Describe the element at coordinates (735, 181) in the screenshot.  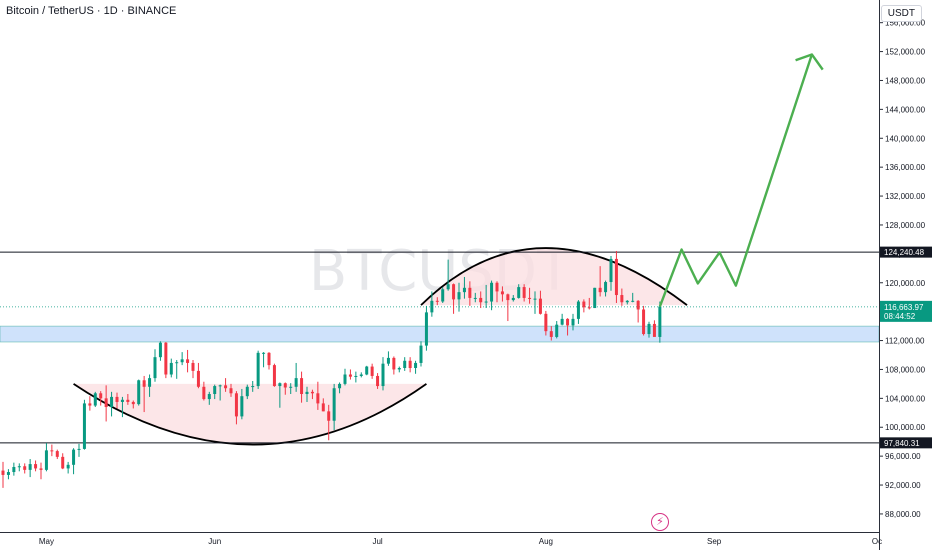
I see `projection-path` at that location.